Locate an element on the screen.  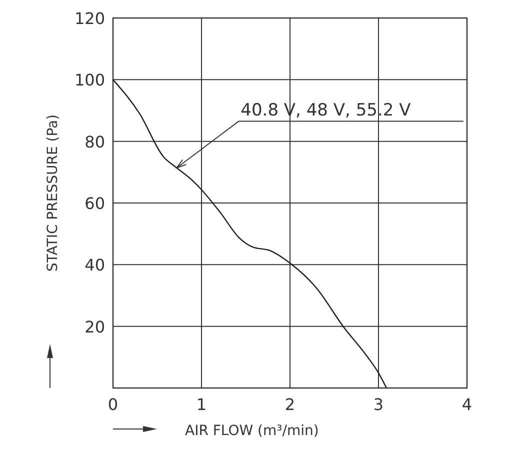
x-tick-label: 3 is located at coordinates (378, 404).